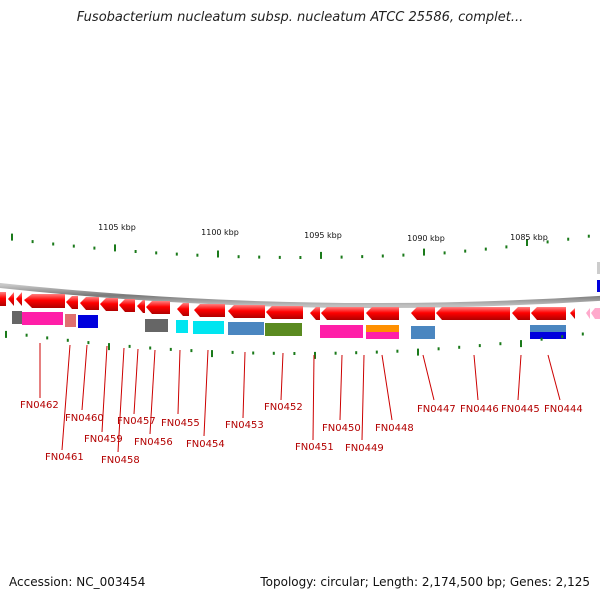  Describe the element at coordinates (153, 442) in the screenshot. I see `gene-label-fn0456: FN0456` at that location.